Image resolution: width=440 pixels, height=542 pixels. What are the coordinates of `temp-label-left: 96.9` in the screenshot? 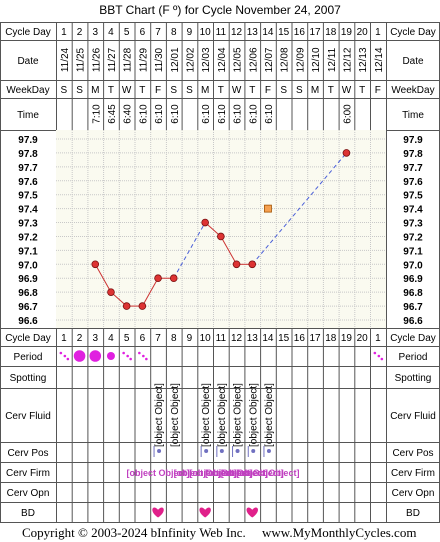 It's located at (28, 279).